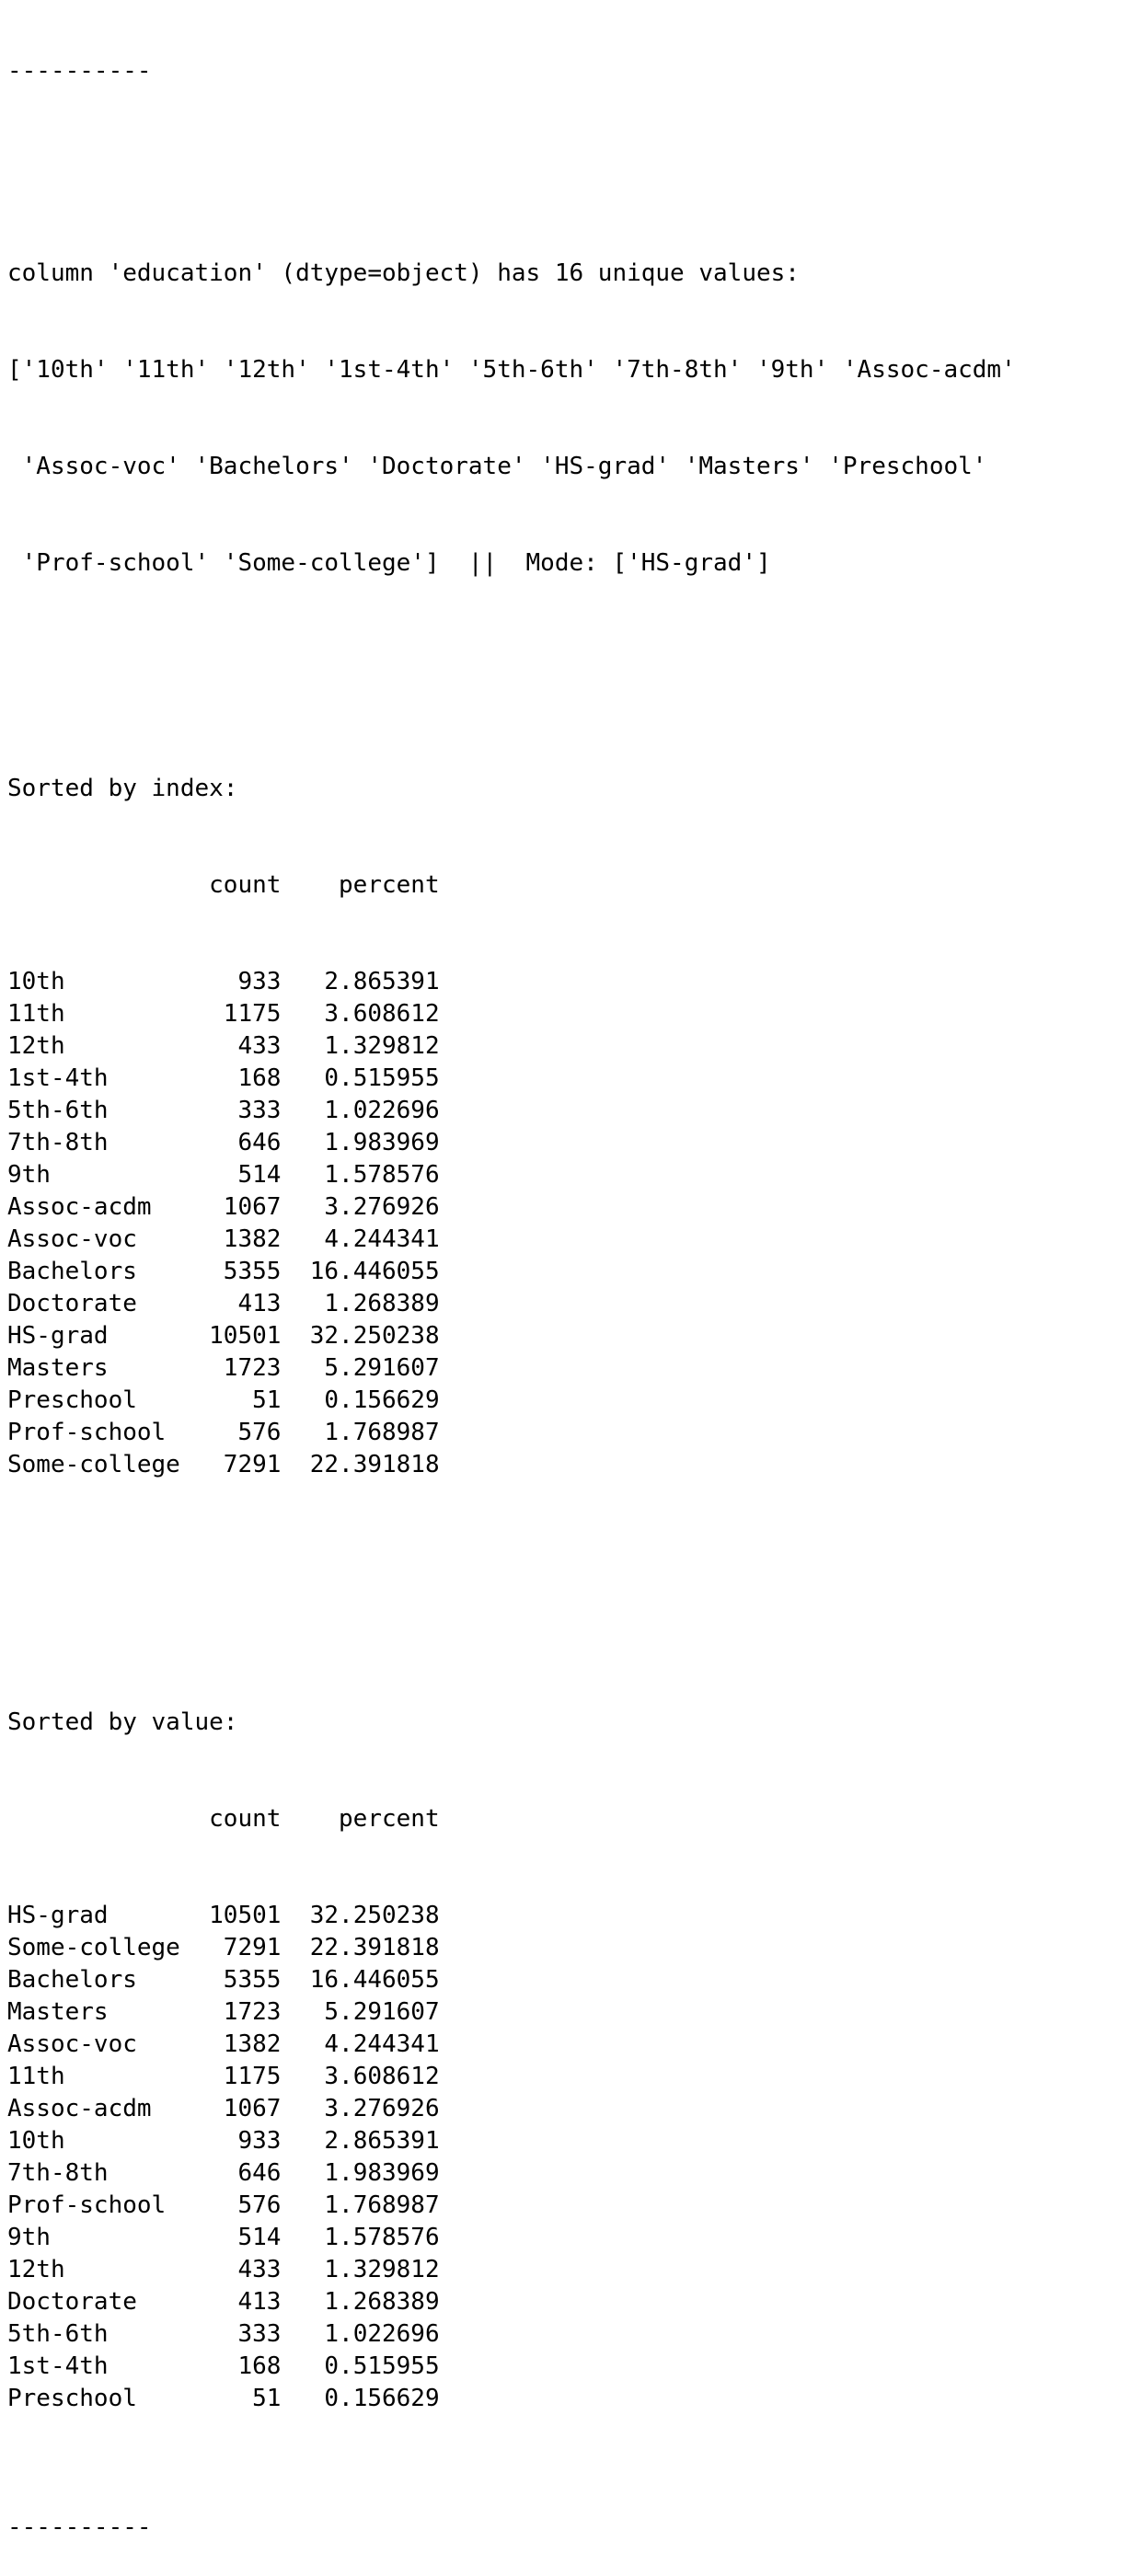 The height and width of the screenshot is (2576, 1141). What do you see at coordinates (361, 1239) in the screenshot?
I see `row-percent: 4.244341` at bounding box center [361, 1239].